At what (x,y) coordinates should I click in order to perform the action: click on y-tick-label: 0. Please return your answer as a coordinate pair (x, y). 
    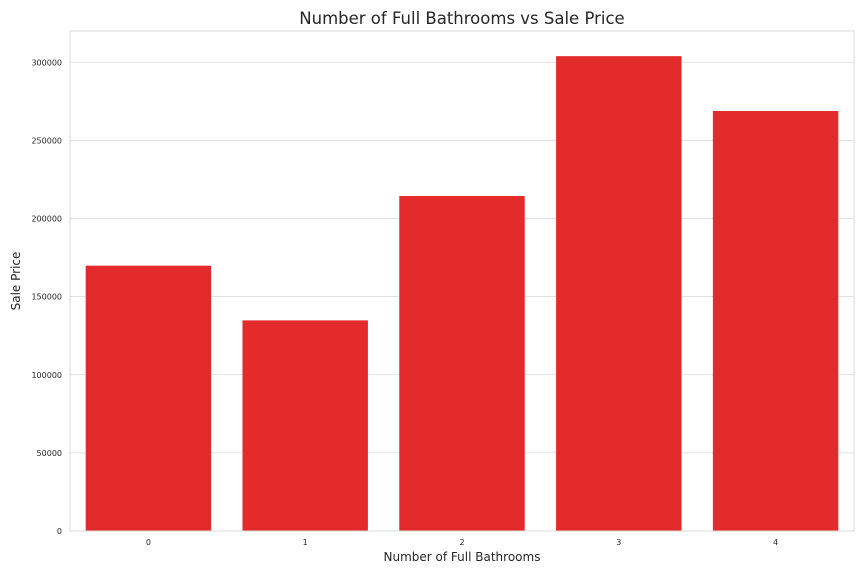
    Looking at the image, I should click on (59, 531).